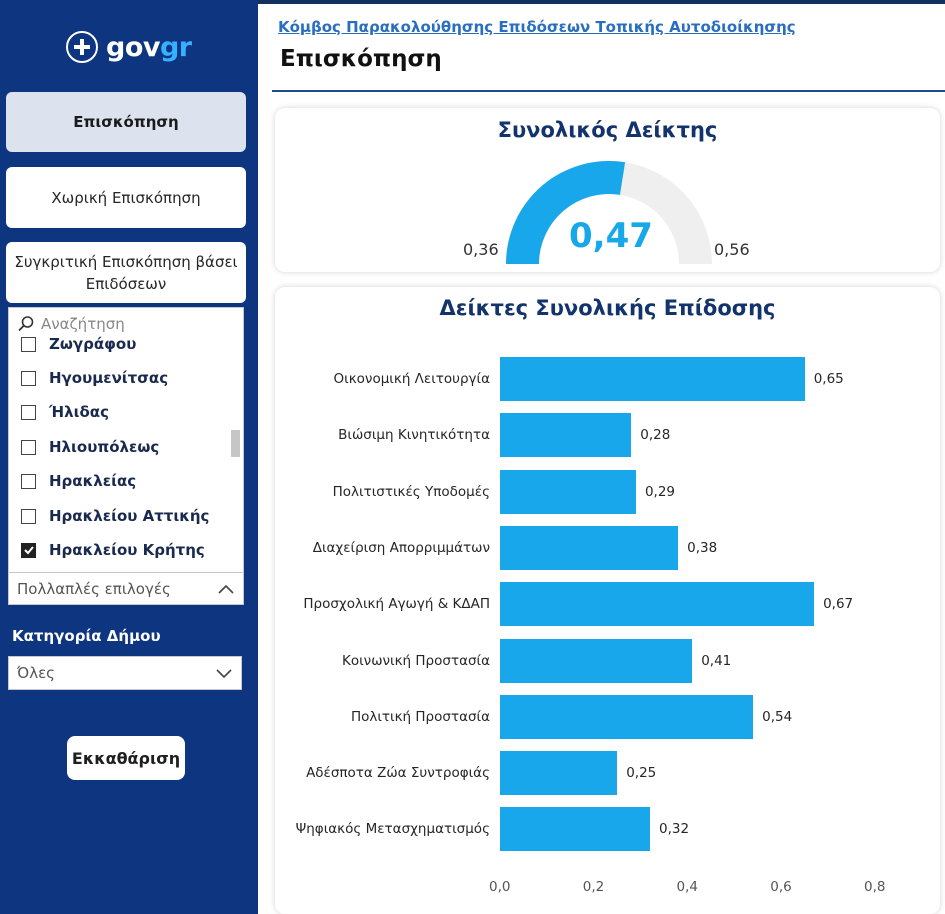 The height and width of the screenshot is (914, 945). I want to click on multi-select-dropdown: Πολλαπλές επιλογές, so click(126, 588).